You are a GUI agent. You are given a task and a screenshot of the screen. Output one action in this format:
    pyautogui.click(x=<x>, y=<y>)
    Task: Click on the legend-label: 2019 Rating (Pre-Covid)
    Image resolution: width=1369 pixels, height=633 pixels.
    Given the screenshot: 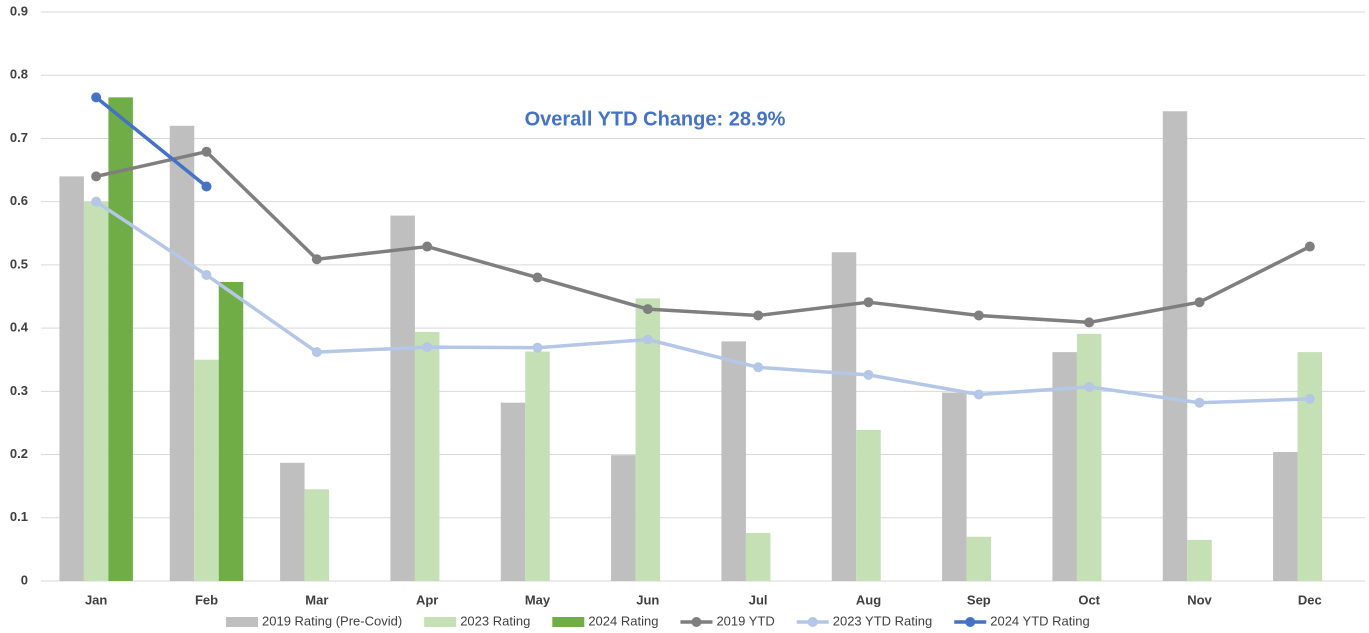 What is the action you would take?
    pyautogui.click(x=332, y=620)
    